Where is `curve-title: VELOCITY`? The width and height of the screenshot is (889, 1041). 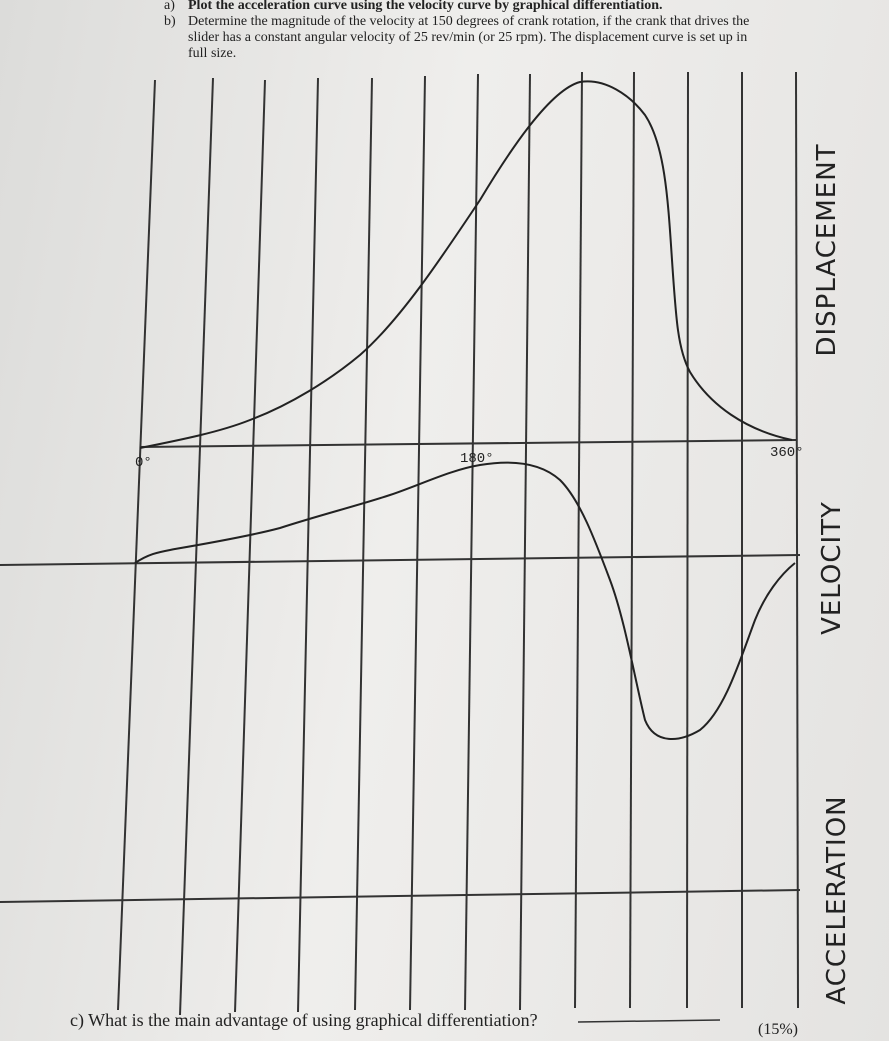
curve-title: VELOCITY is located at coordinates (832, 568).